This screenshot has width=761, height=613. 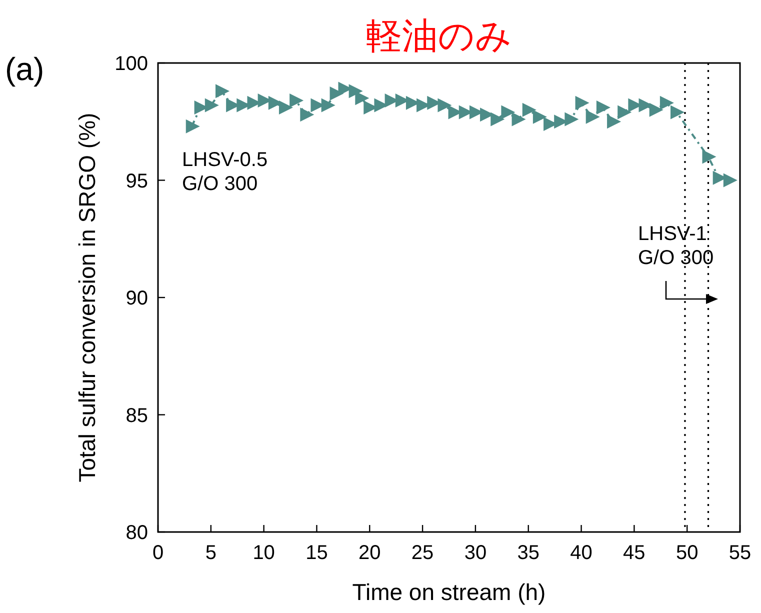 What do you see at coordinates (317, 553) in the screenshot?
I see `x-tick-label: 15` at bounding box center [317, 553].